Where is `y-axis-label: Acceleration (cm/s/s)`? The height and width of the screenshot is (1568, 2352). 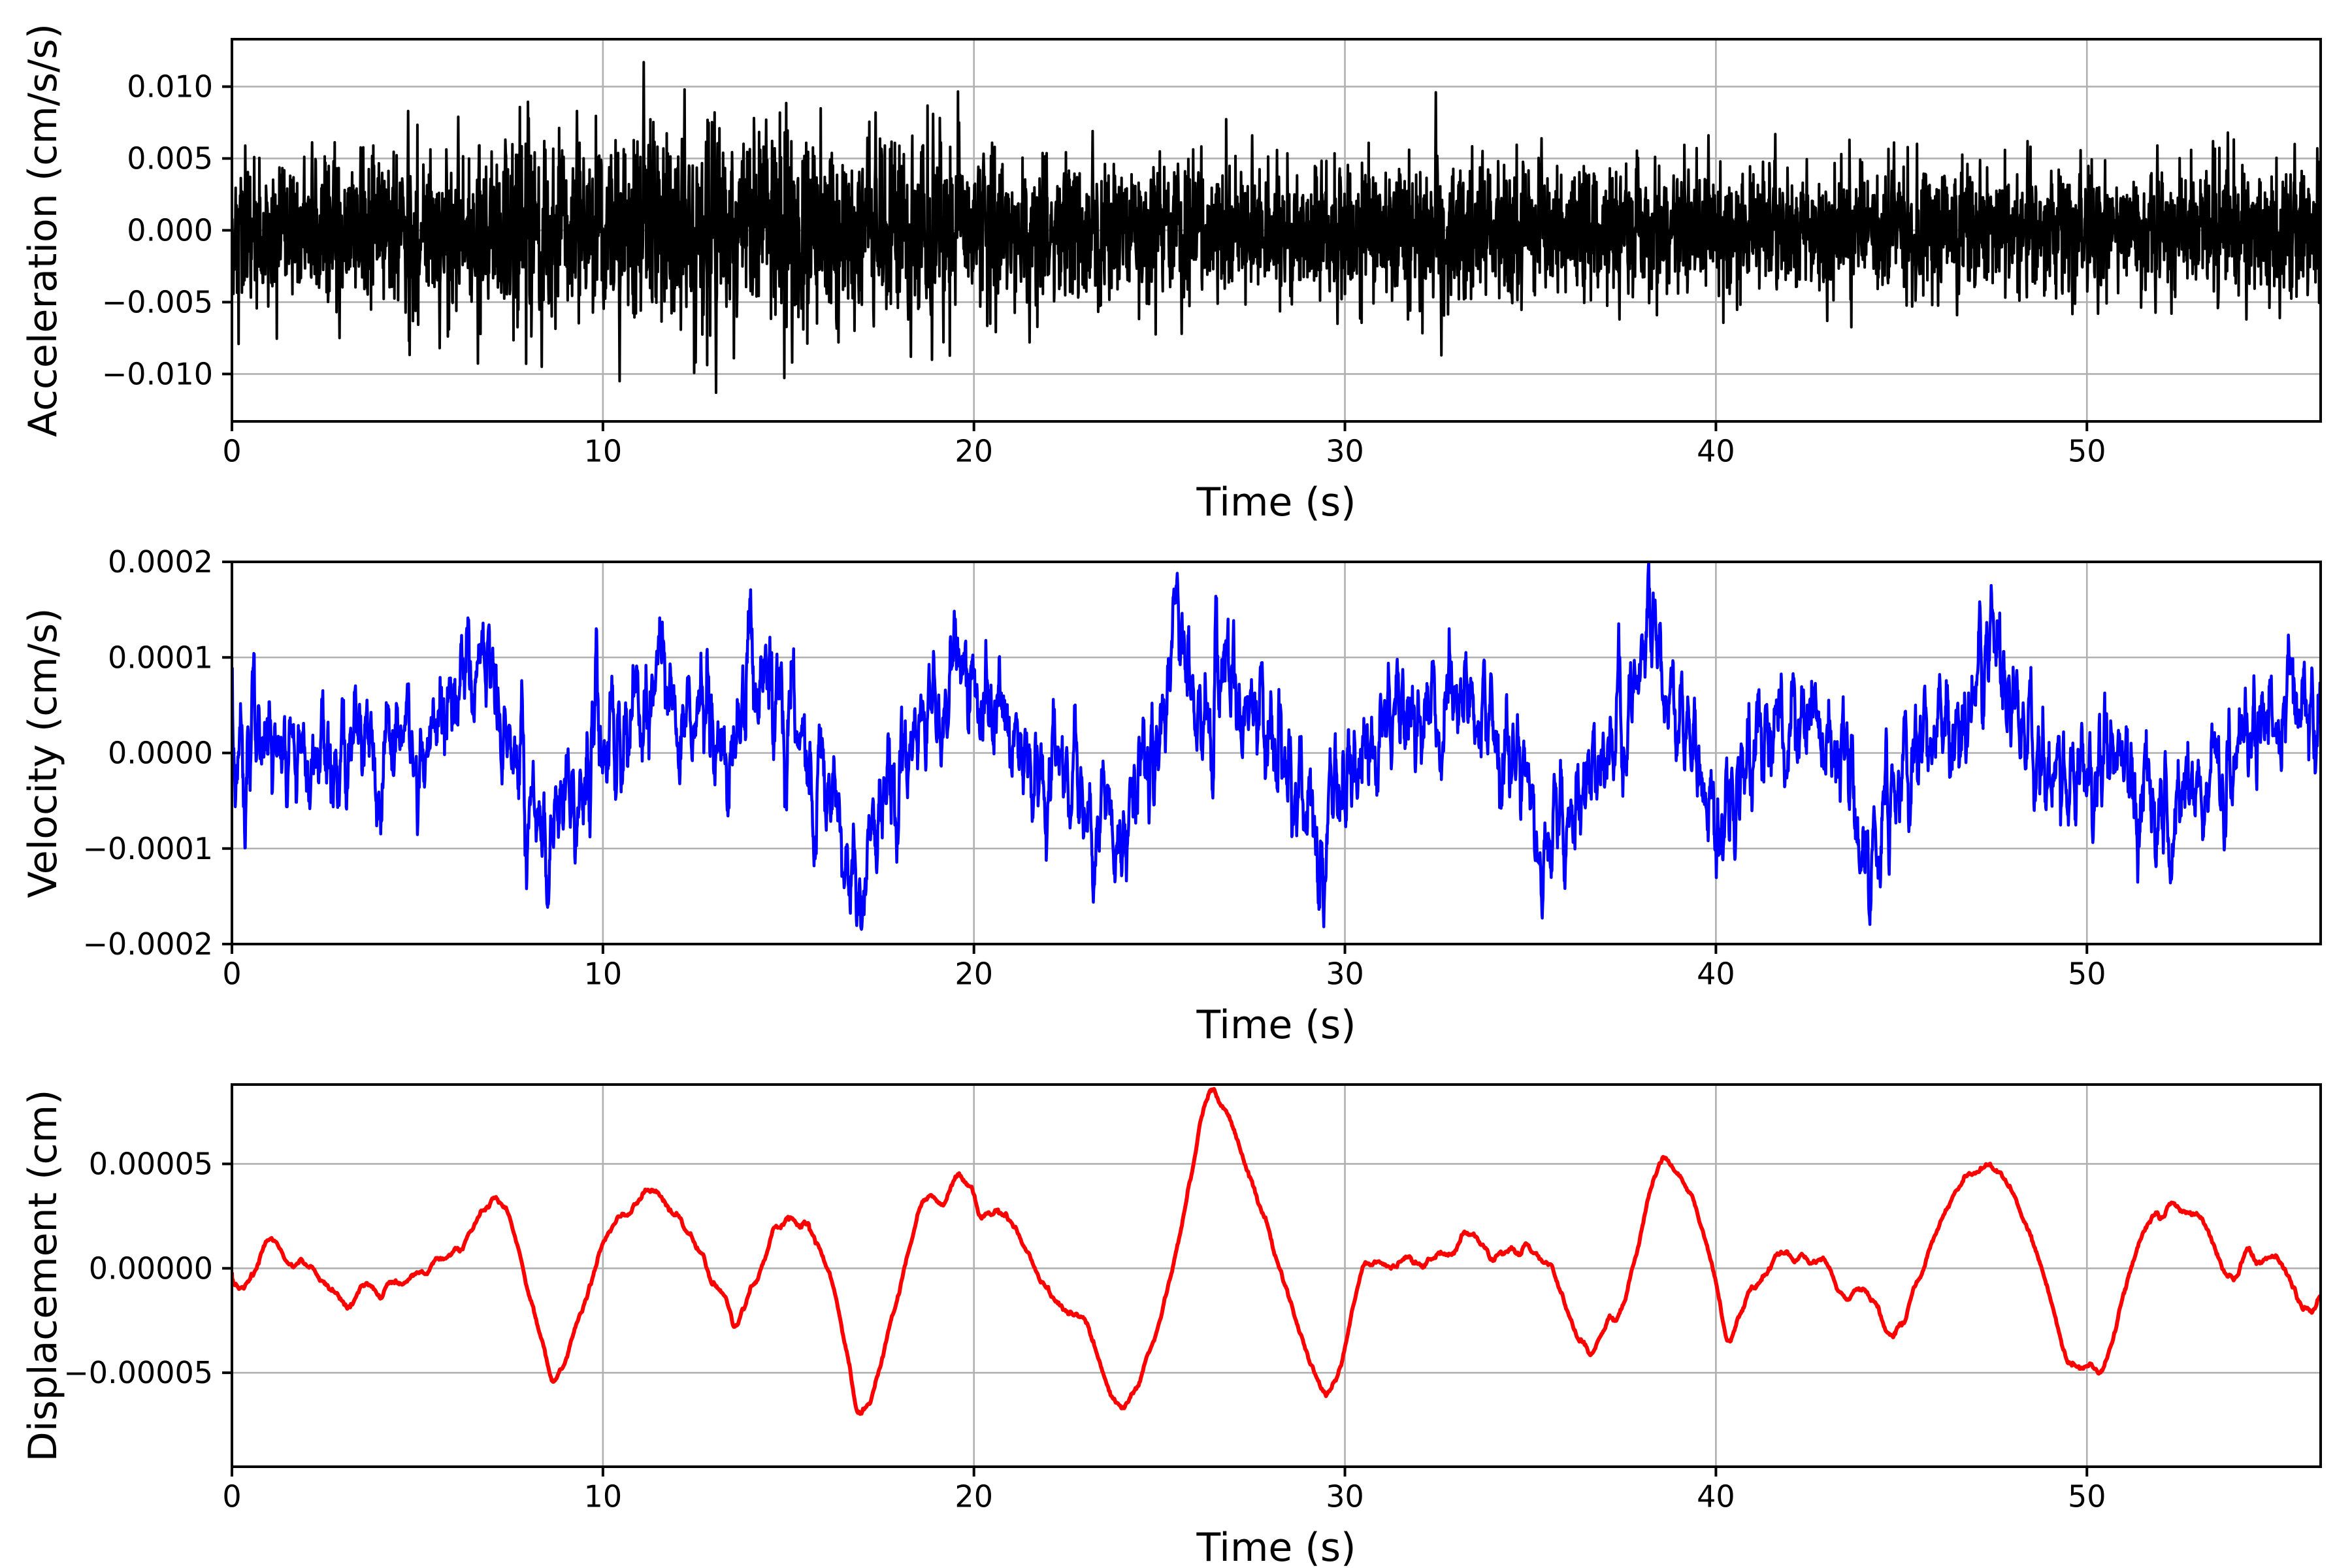 y-axis-label: Acceleration (cm/s/s) is located at coordinates (43, 230).